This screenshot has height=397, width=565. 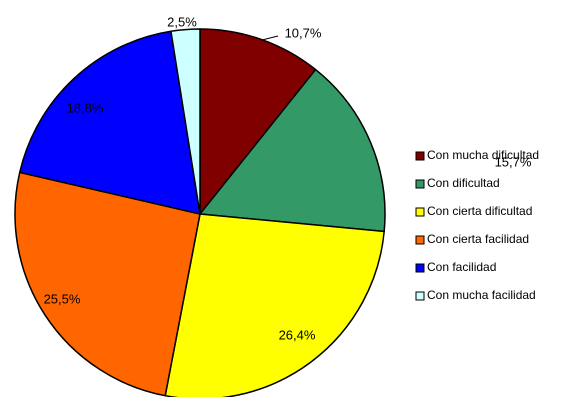 What do you see at coordinates (85, 107) in the screenshot?
I see `data-label-5: 18,8%` at bounding box center [85, 107].